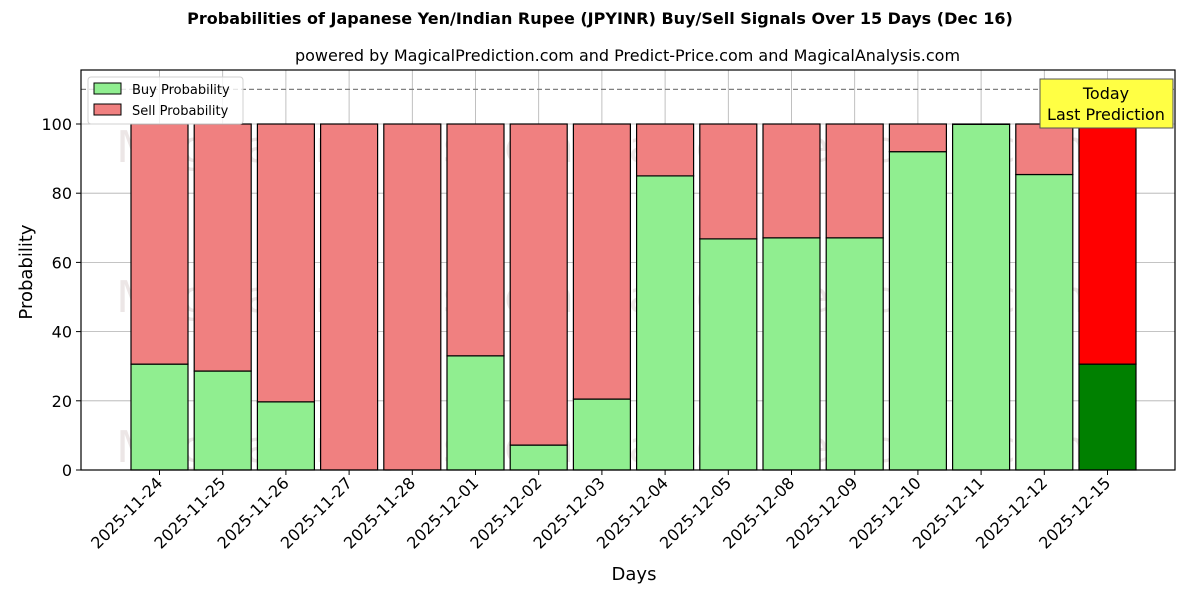  I want to click on legend: Buy Probability Sell Probability, so click(165, 100).